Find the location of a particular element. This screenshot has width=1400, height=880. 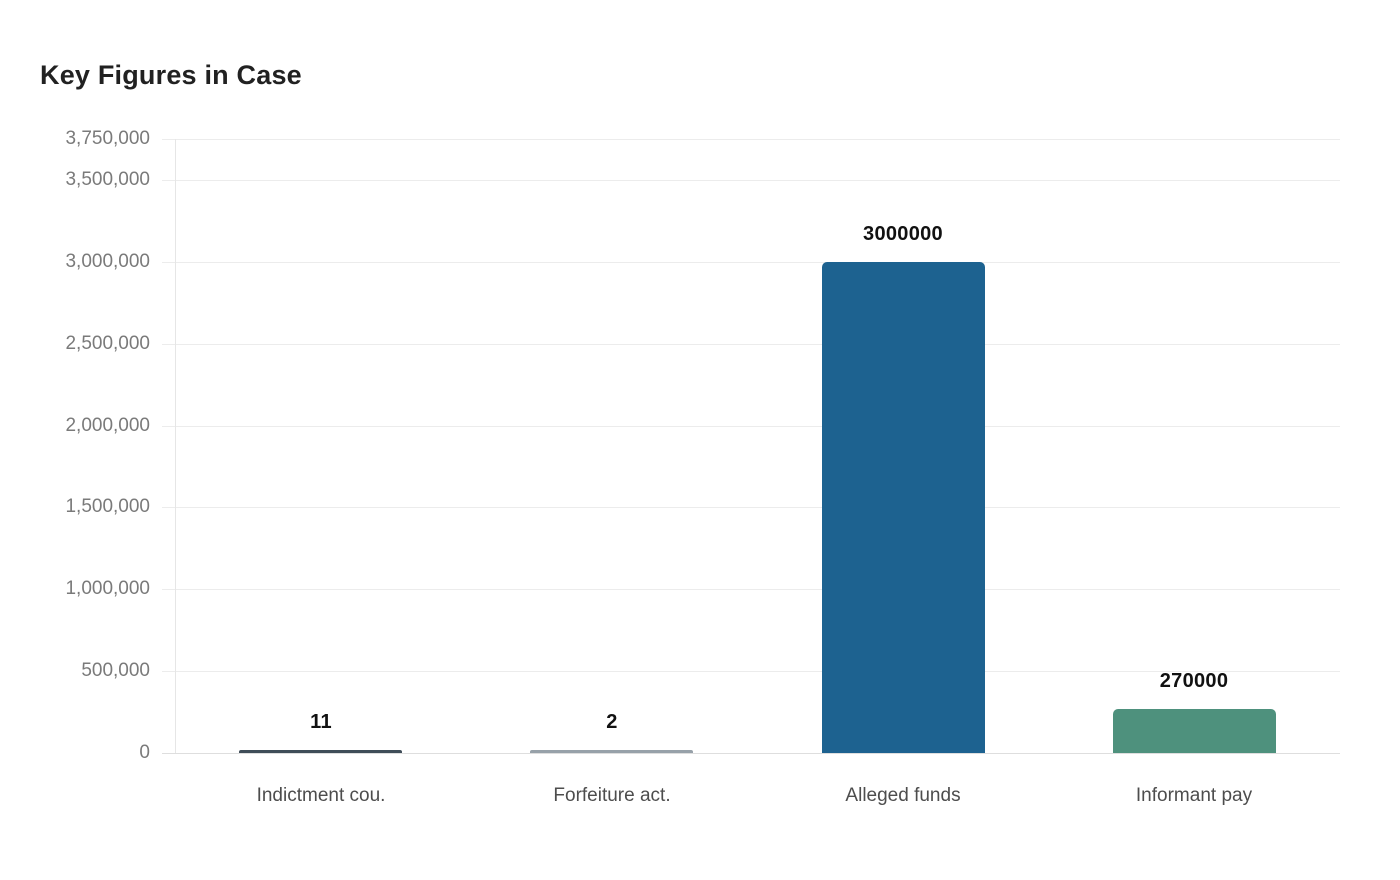

x-axis-category-label: Indictment cou. is located at coordinates (321, 795).